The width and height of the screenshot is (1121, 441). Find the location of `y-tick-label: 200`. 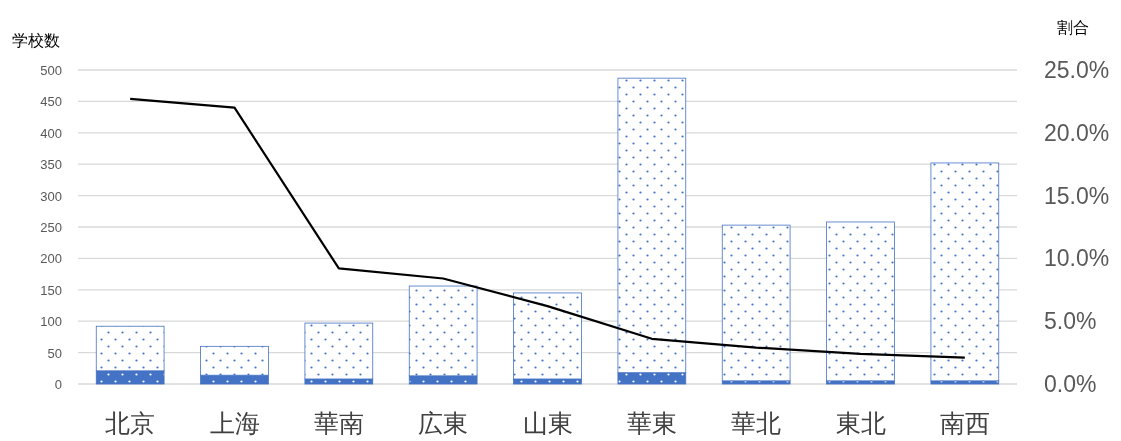

y-tick-label: 200 is located at coordinates (51, 259).